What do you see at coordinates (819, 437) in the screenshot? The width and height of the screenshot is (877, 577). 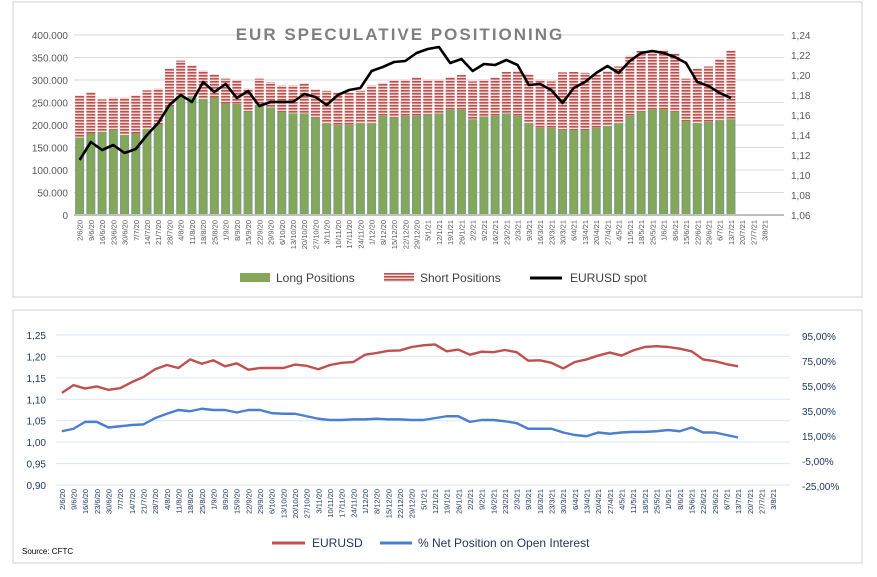 I see `y2-tick-label: 15,00%` at bounding box center [819, 437].